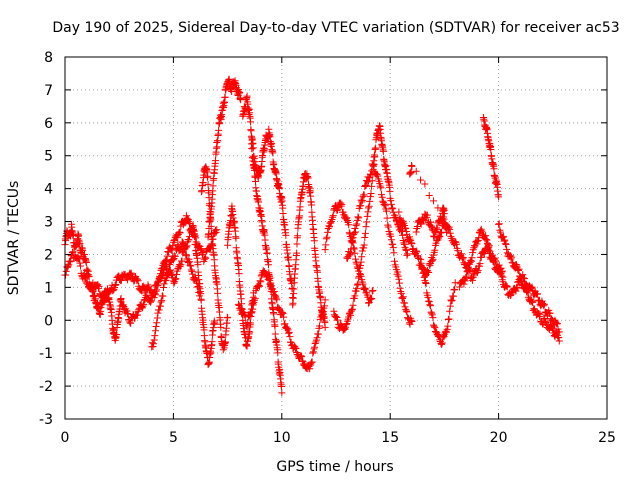  What do you see at coordinates (141, 258) in the screenshot?
I see `series-arc2` at bounding box center [141, 258].